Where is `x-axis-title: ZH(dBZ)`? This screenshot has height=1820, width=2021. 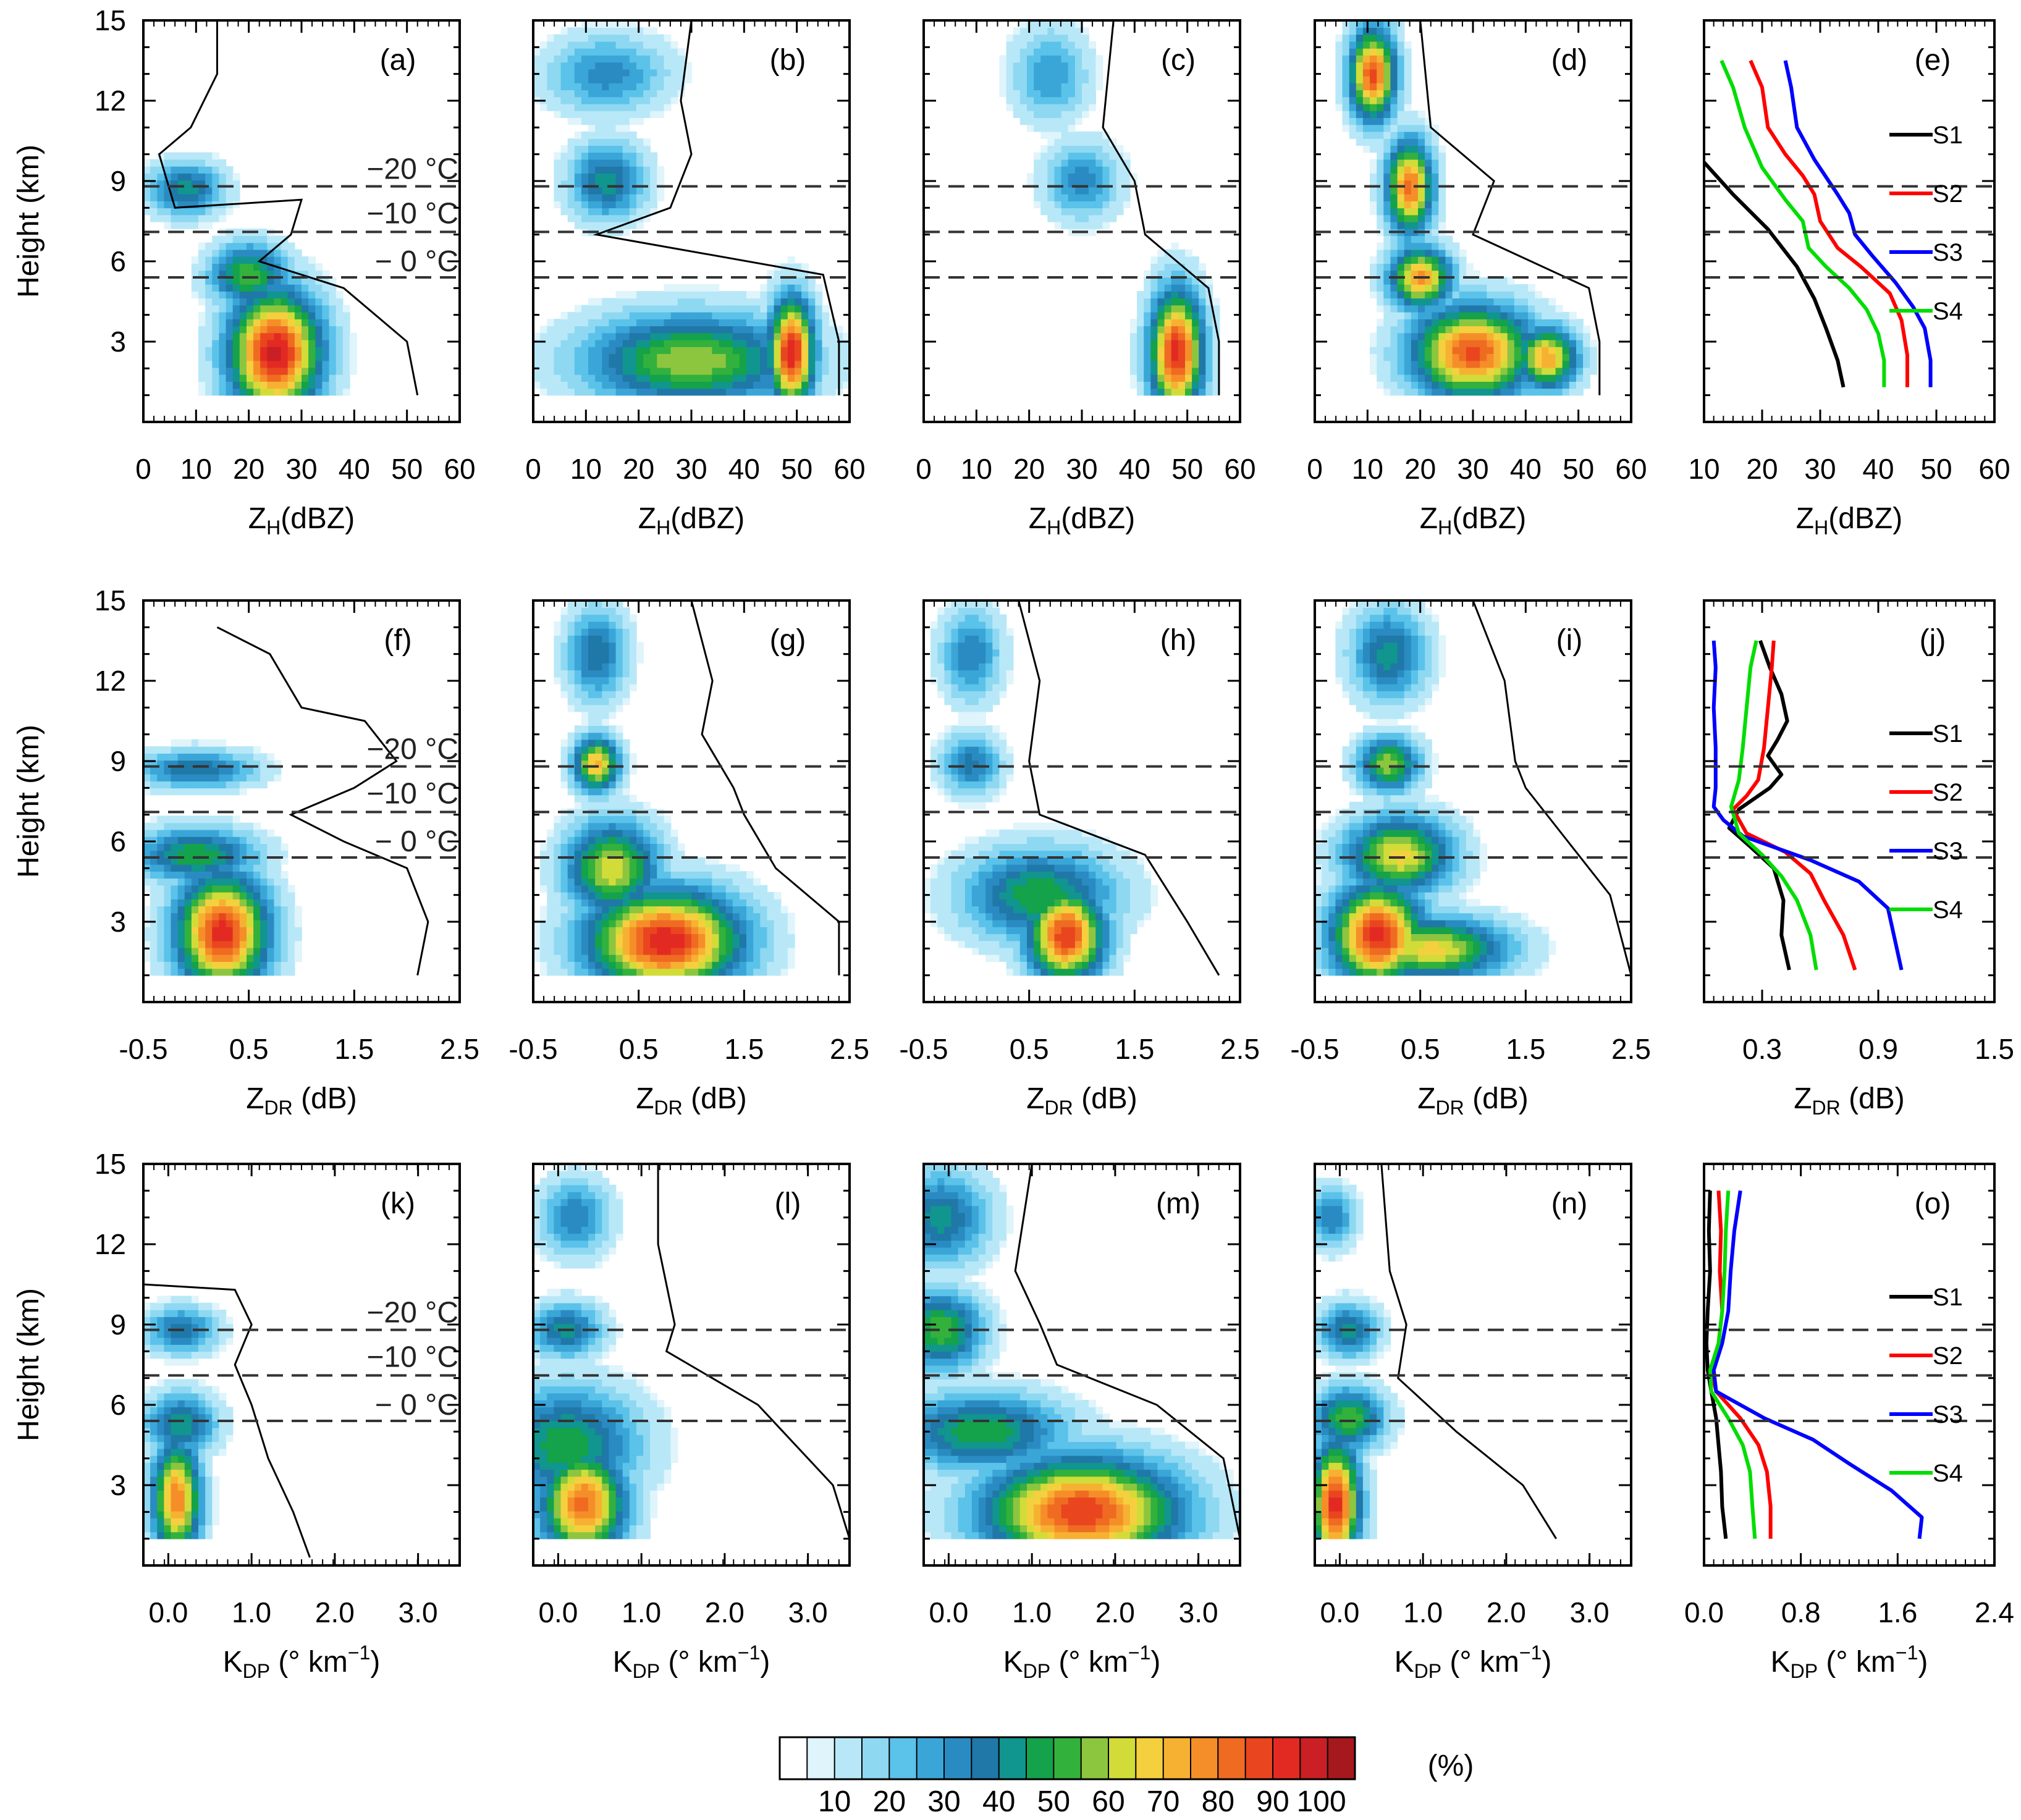
x-axis-title: ZH(dBZ) is located at coordinates (1082, 520).